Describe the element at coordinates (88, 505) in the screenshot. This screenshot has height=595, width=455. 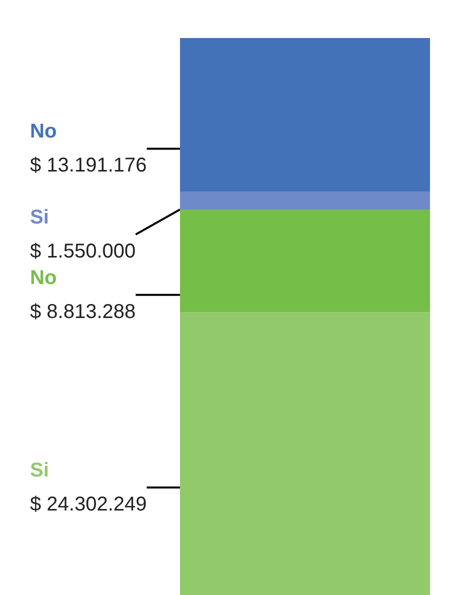
I see `data-label: $ 24.302.249` at that location.